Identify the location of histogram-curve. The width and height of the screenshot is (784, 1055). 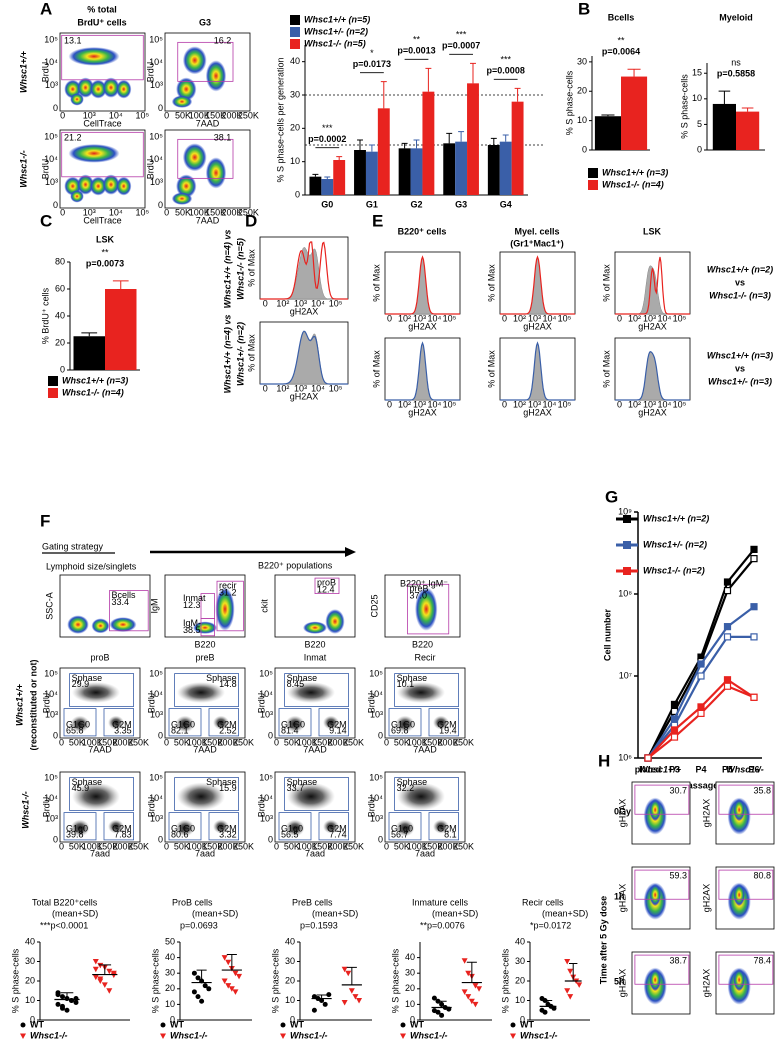
(652, 376).